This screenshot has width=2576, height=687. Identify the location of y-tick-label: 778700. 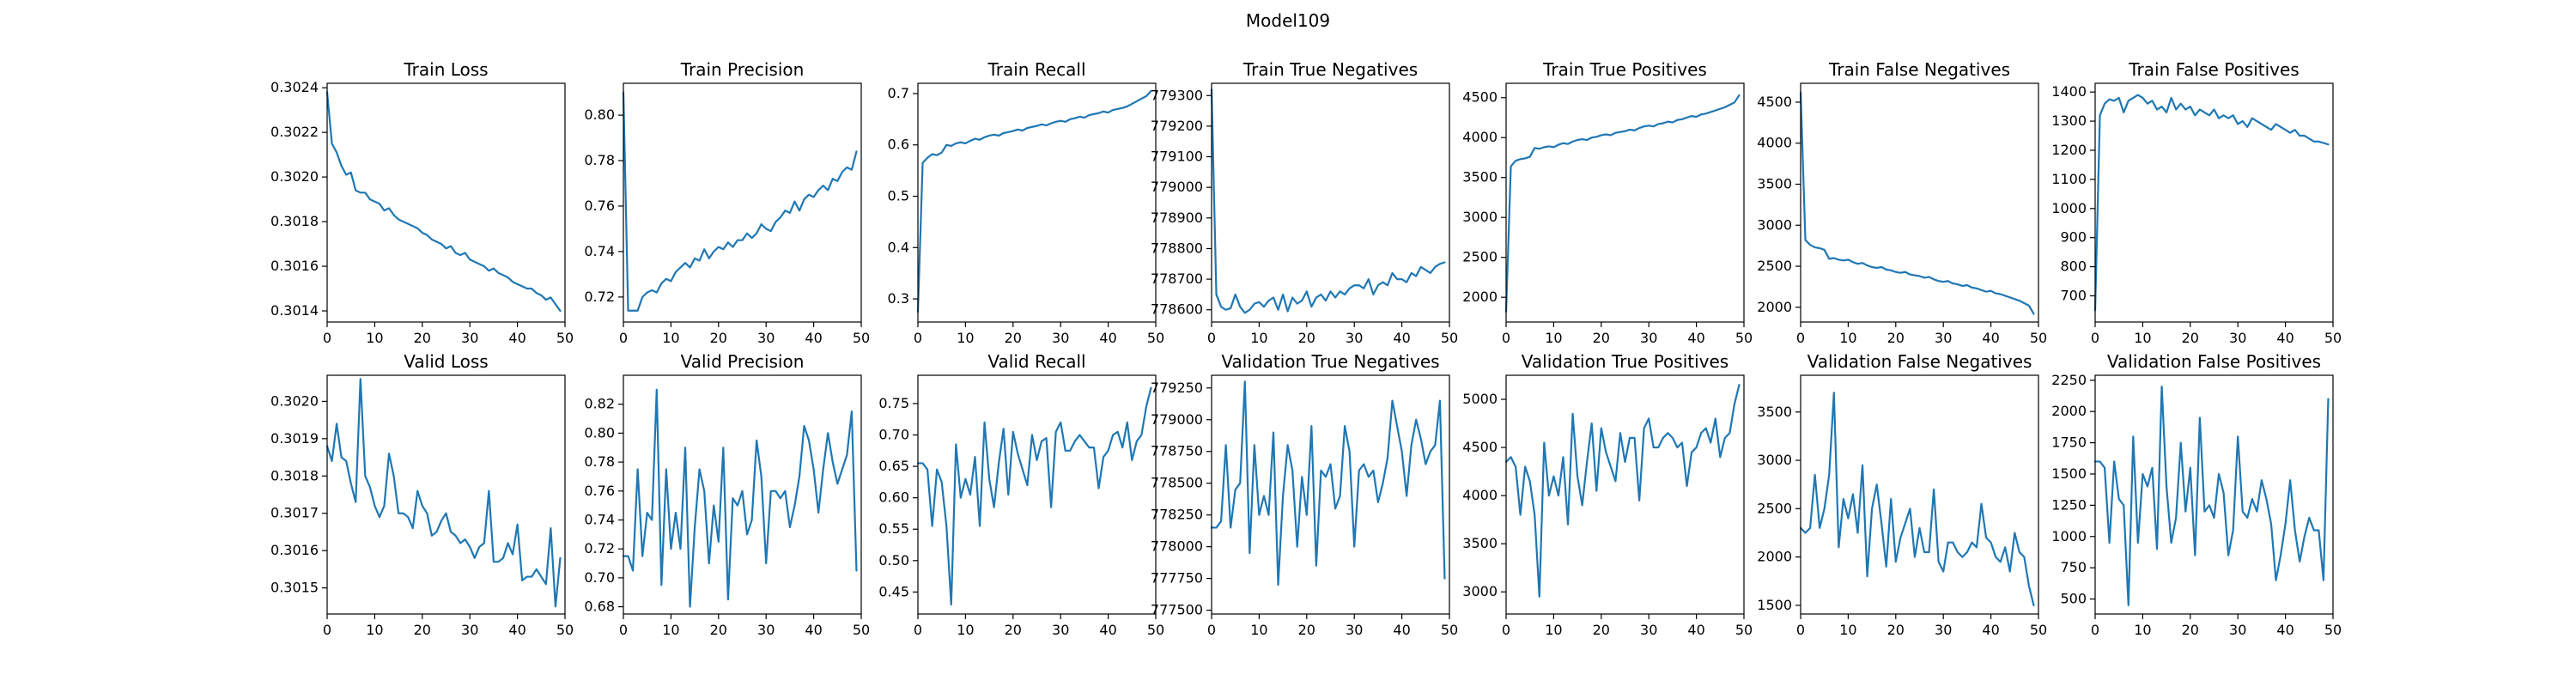
(1177, 279).